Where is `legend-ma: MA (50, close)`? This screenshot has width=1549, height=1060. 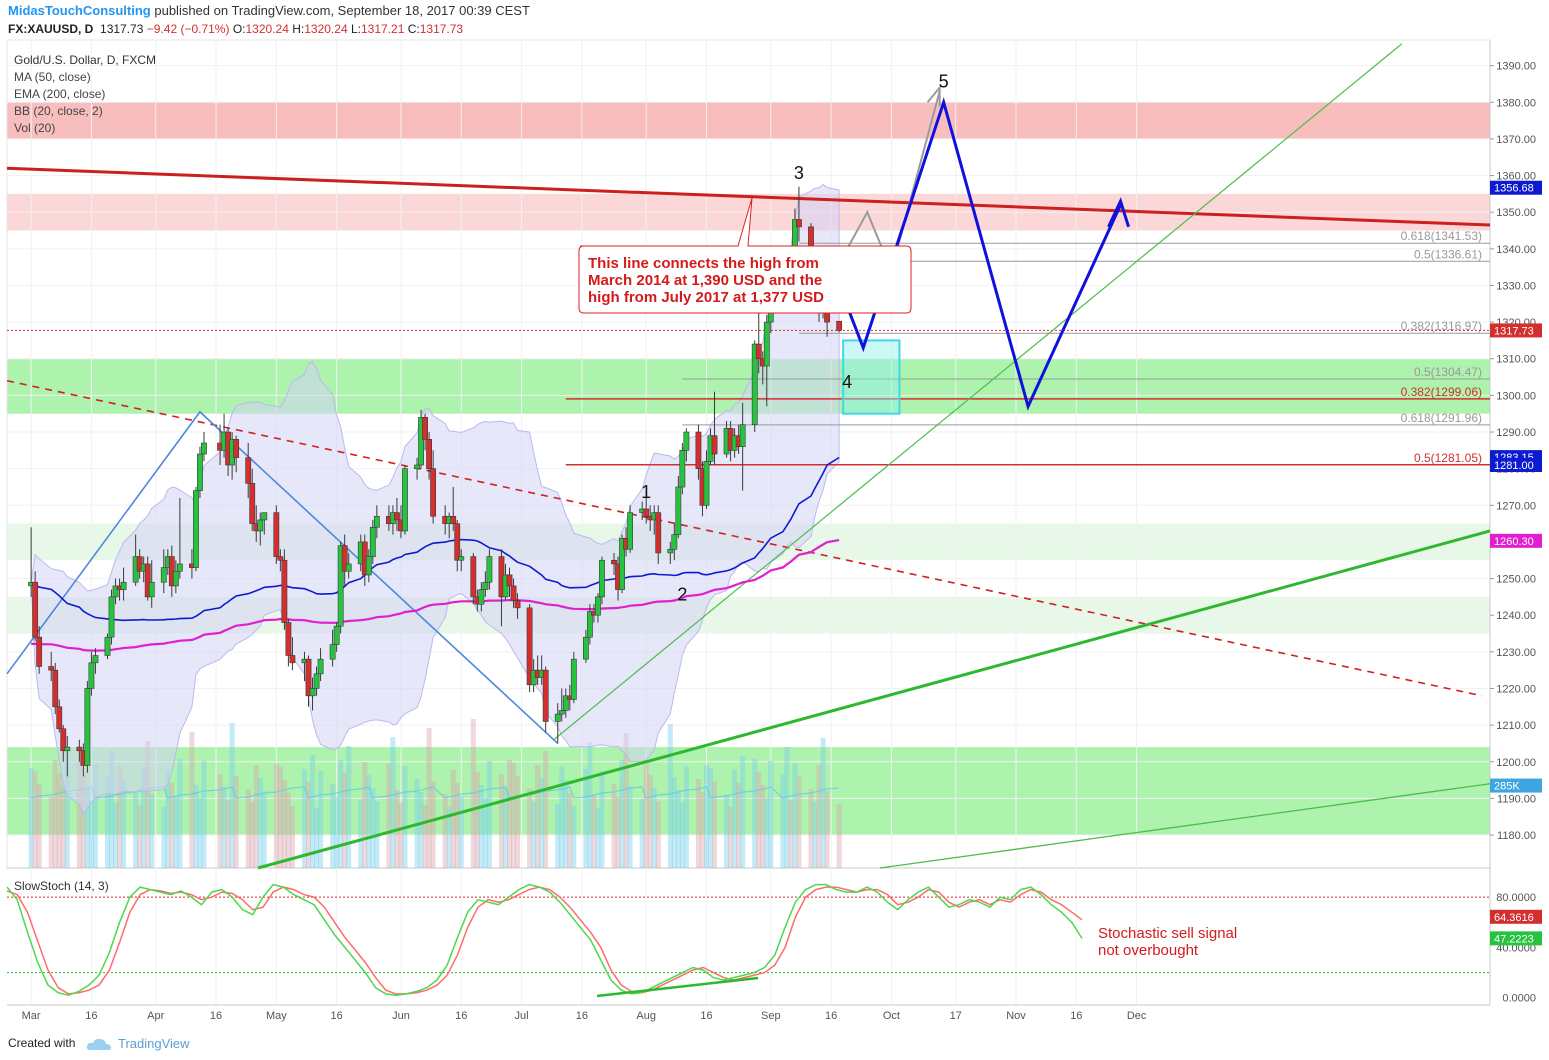 legend-ma: MA (50, close) is located at coordinates (52, 77).